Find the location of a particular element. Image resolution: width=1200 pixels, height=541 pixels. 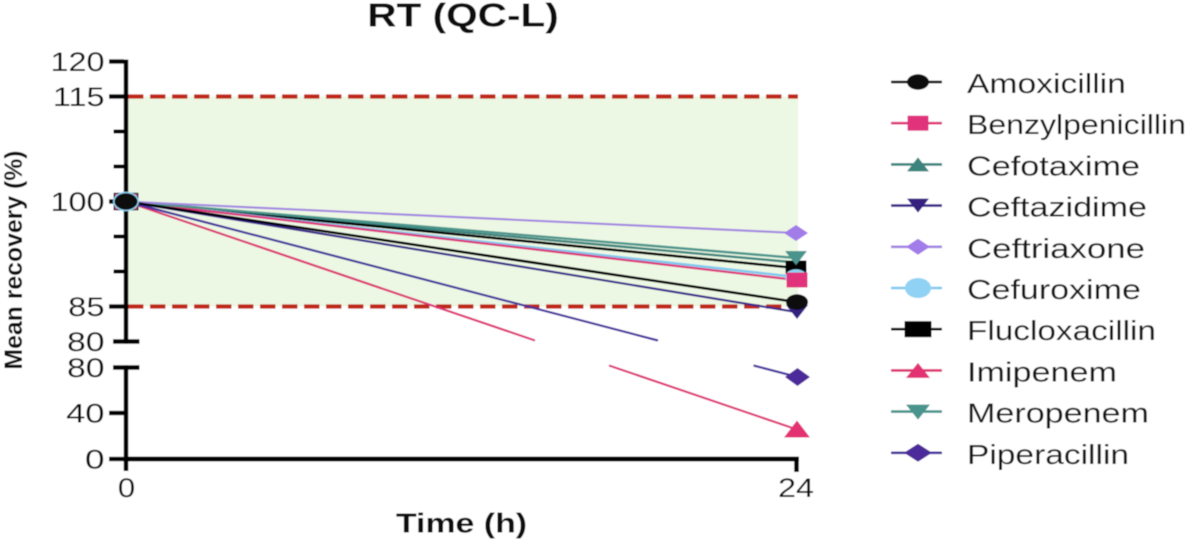

svg-text: RT (QC-L) is located at coordinates (463, 17).